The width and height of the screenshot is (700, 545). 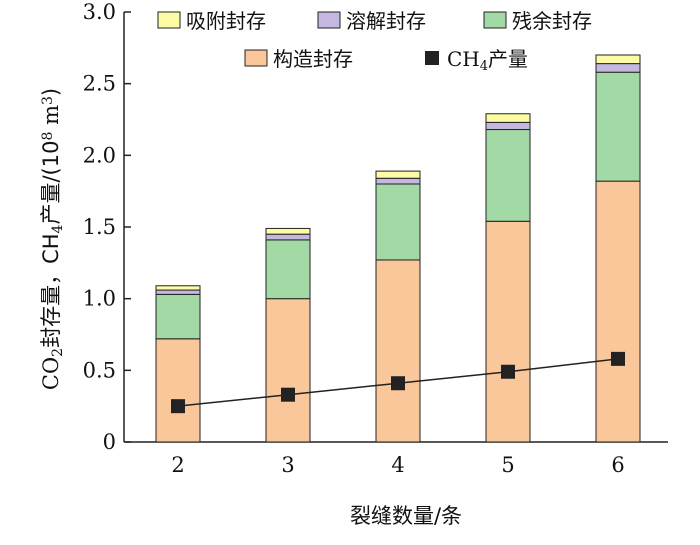 I want to click on x-tick-label: 6, so click(x=617, y=465).